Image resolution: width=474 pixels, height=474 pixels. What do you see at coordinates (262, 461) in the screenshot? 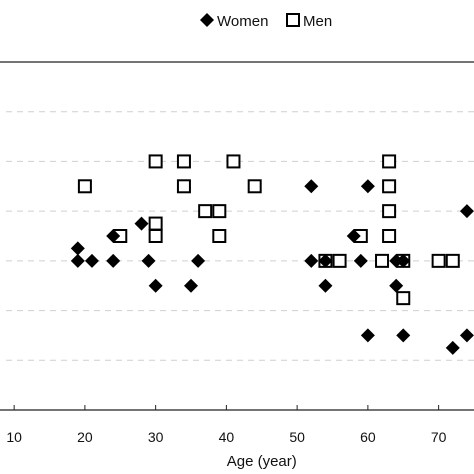
I see `x-axis-label: Age (year)` at bounding box center [262, 461].